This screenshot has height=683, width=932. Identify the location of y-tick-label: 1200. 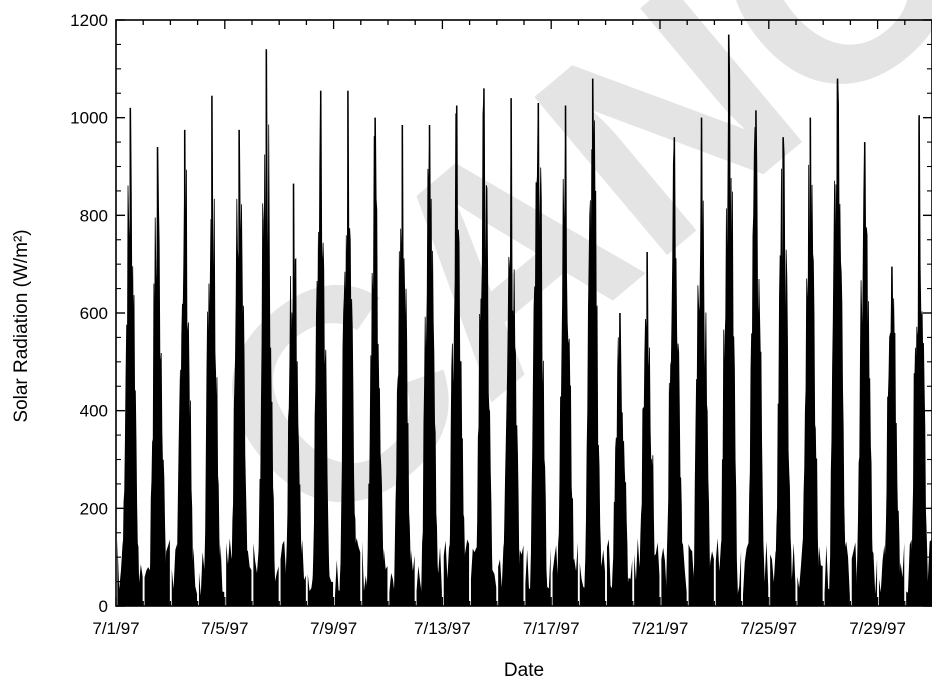
(89, 20).